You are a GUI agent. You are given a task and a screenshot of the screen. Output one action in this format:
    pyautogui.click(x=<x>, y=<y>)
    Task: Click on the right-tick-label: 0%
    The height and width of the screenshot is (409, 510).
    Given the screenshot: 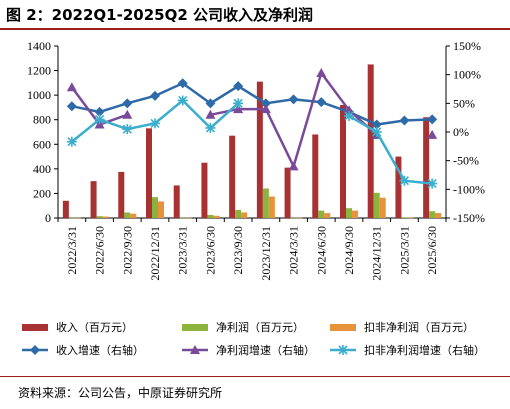 What is the action you would take?
    pyautogui.click(x=461, y=132)
    